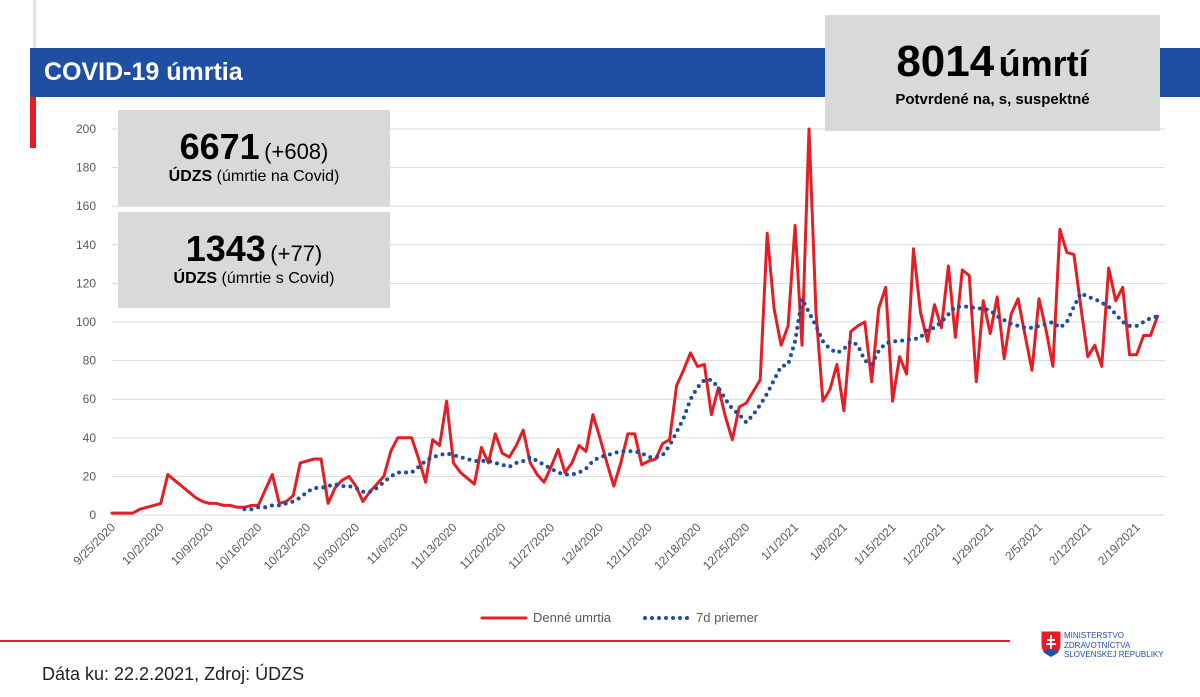 The height and width of the screenshot is (697, 1200). I want to click on stat-change: (+77), so click(296, 253).